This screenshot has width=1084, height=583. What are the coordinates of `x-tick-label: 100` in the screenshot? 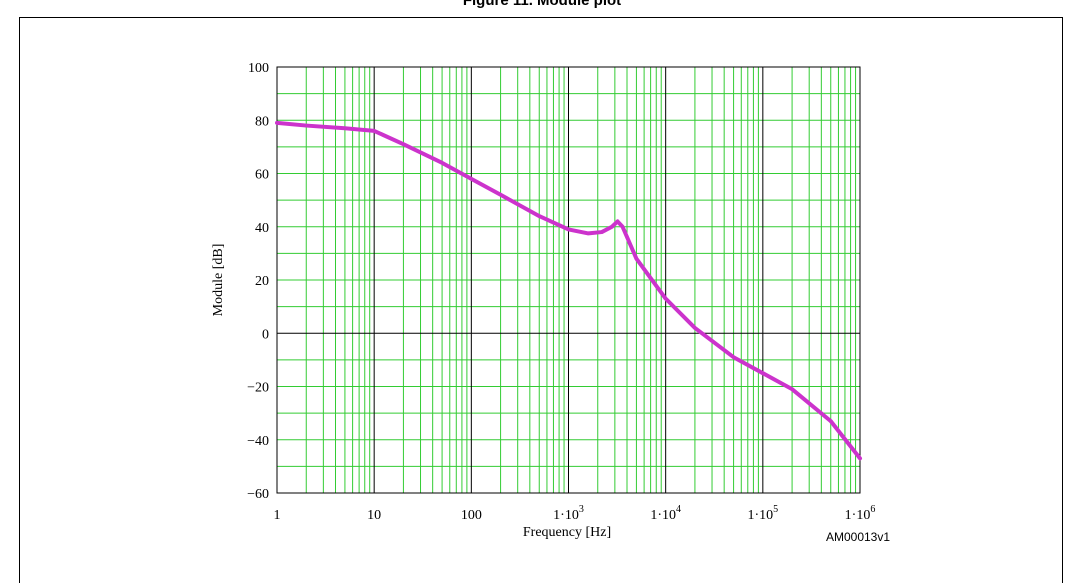 It's located at (471, 515).